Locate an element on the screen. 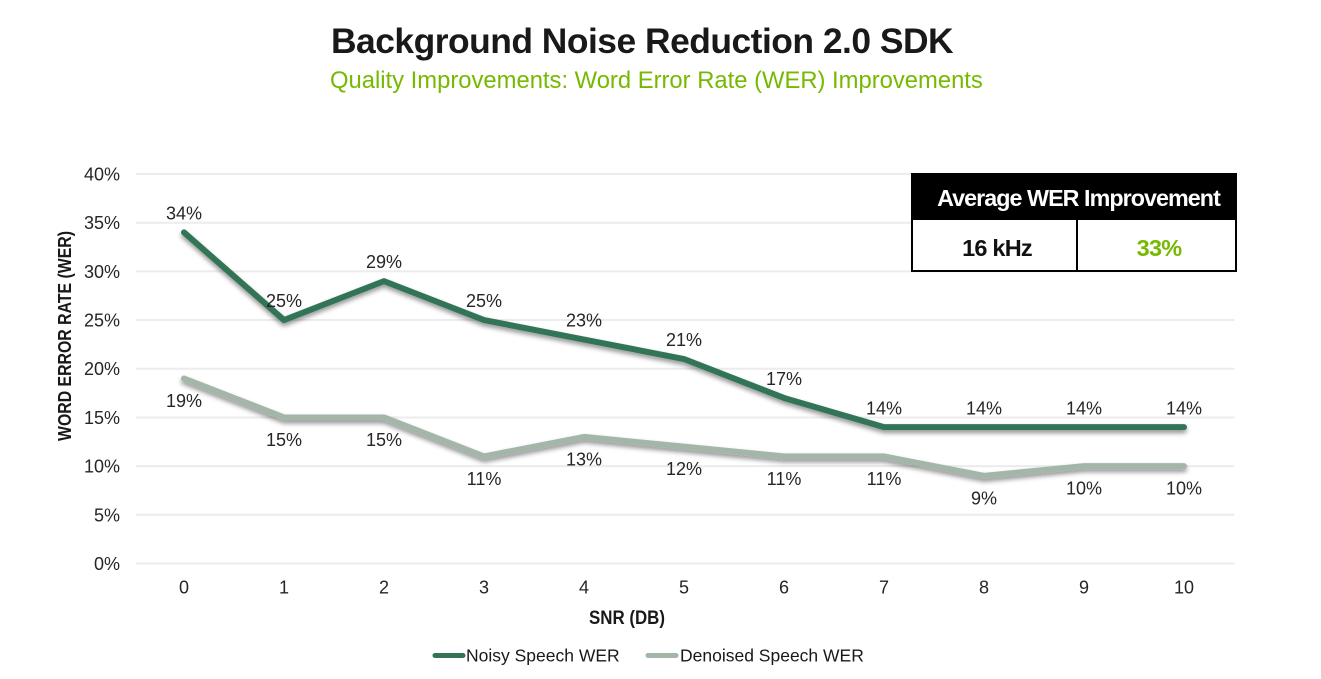  svg-text: 10 is located at coordinates (1184, 588).